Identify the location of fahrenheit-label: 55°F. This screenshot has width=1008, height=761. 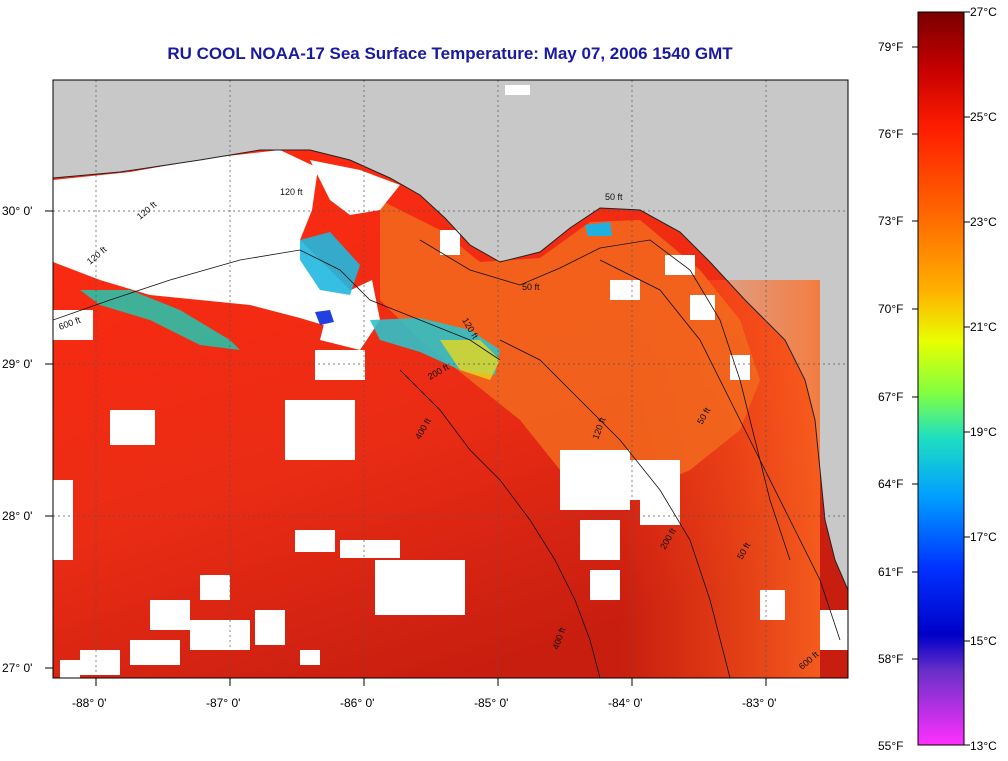
(890, 746).